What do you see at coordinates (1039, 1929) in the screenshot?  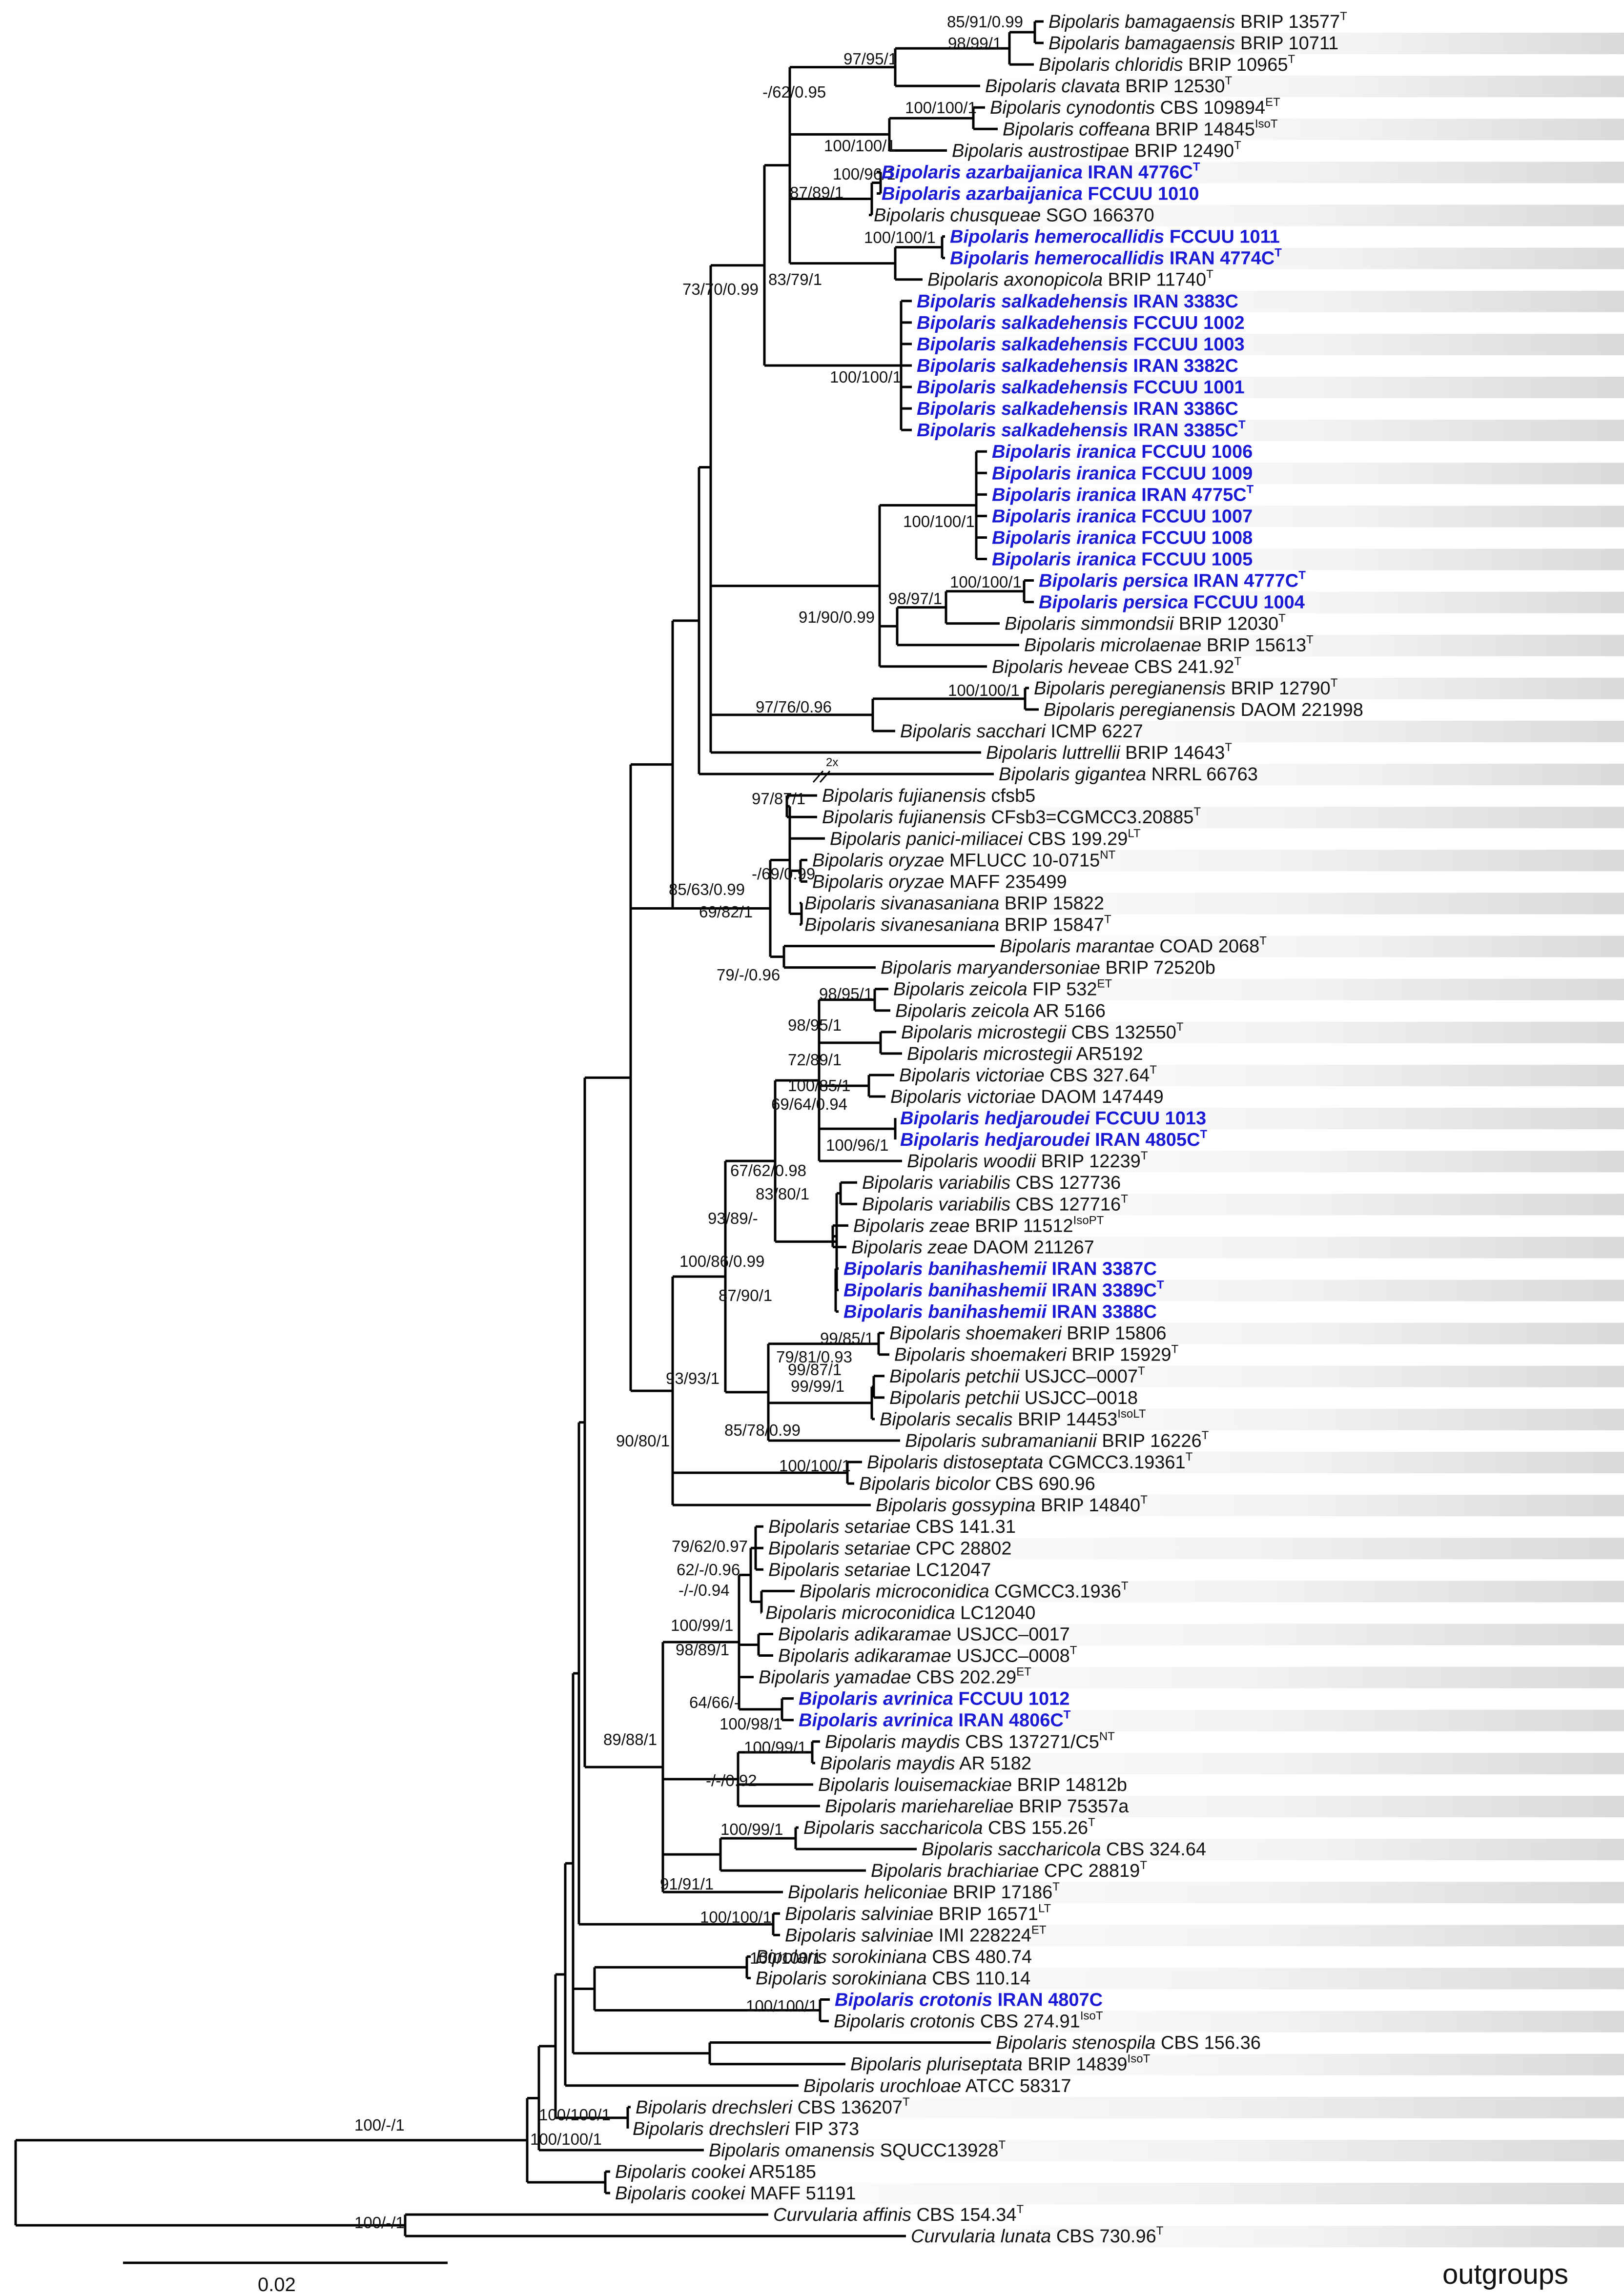 I see `type-status-superscript: ET` at bounding box center [1039, 1929].